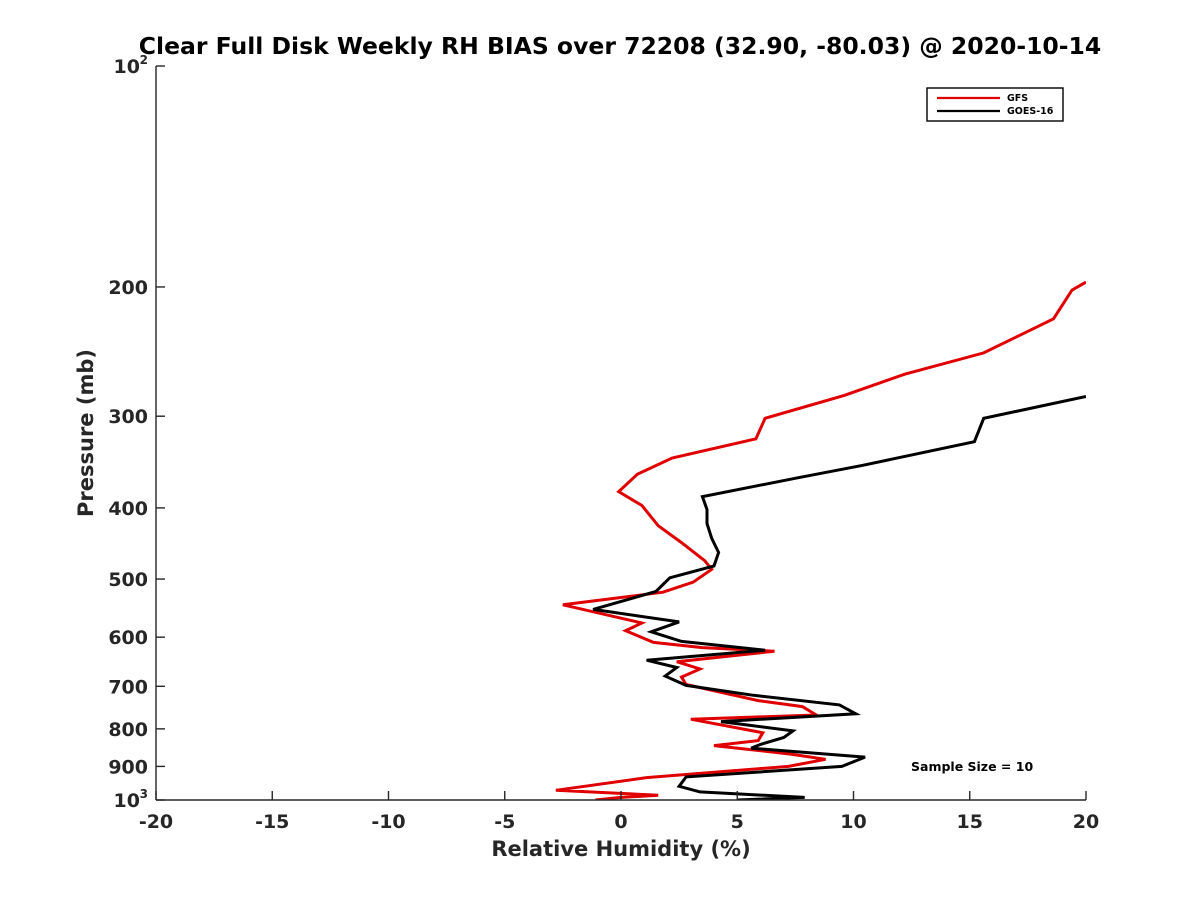  I want to click on y-tick-label: 600, so click(128, 638).